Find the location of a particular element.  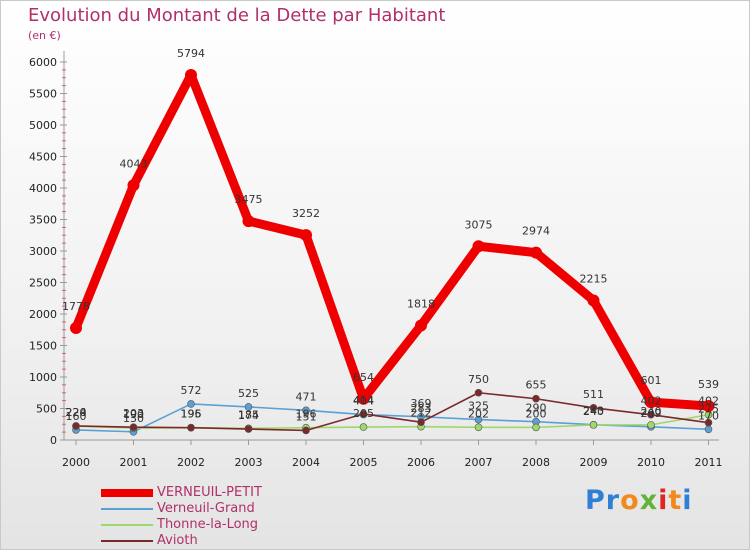

data-label: 3075 is located at coordinates (479, 224).